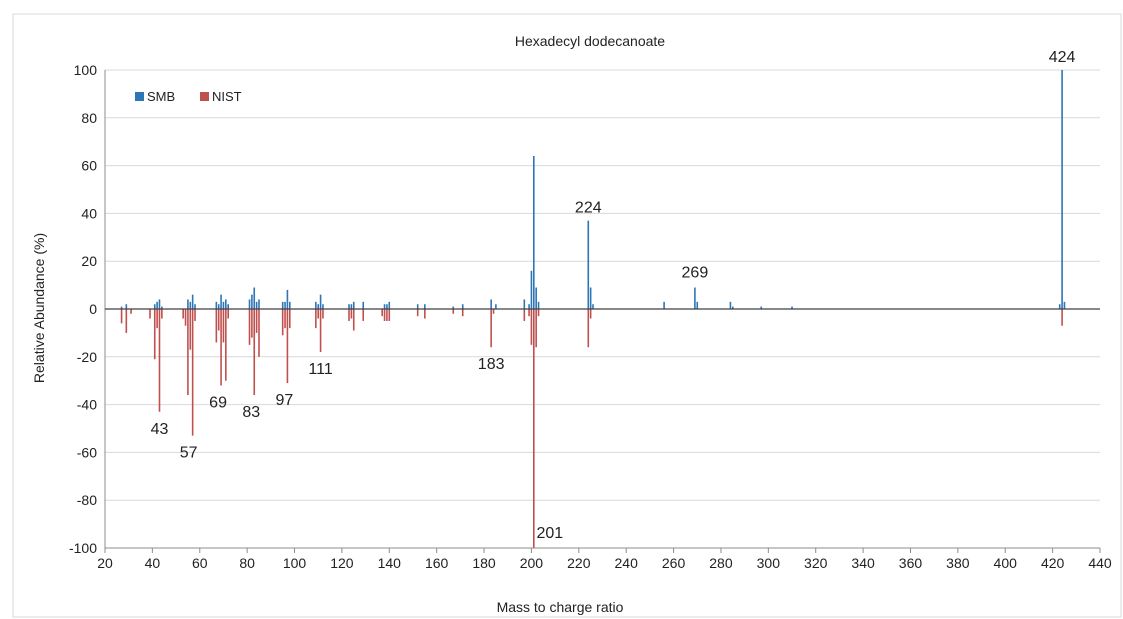  Describe the element at coordinates (958, 563) in the screenshot. I see `x-tick-label: 380` at that location.